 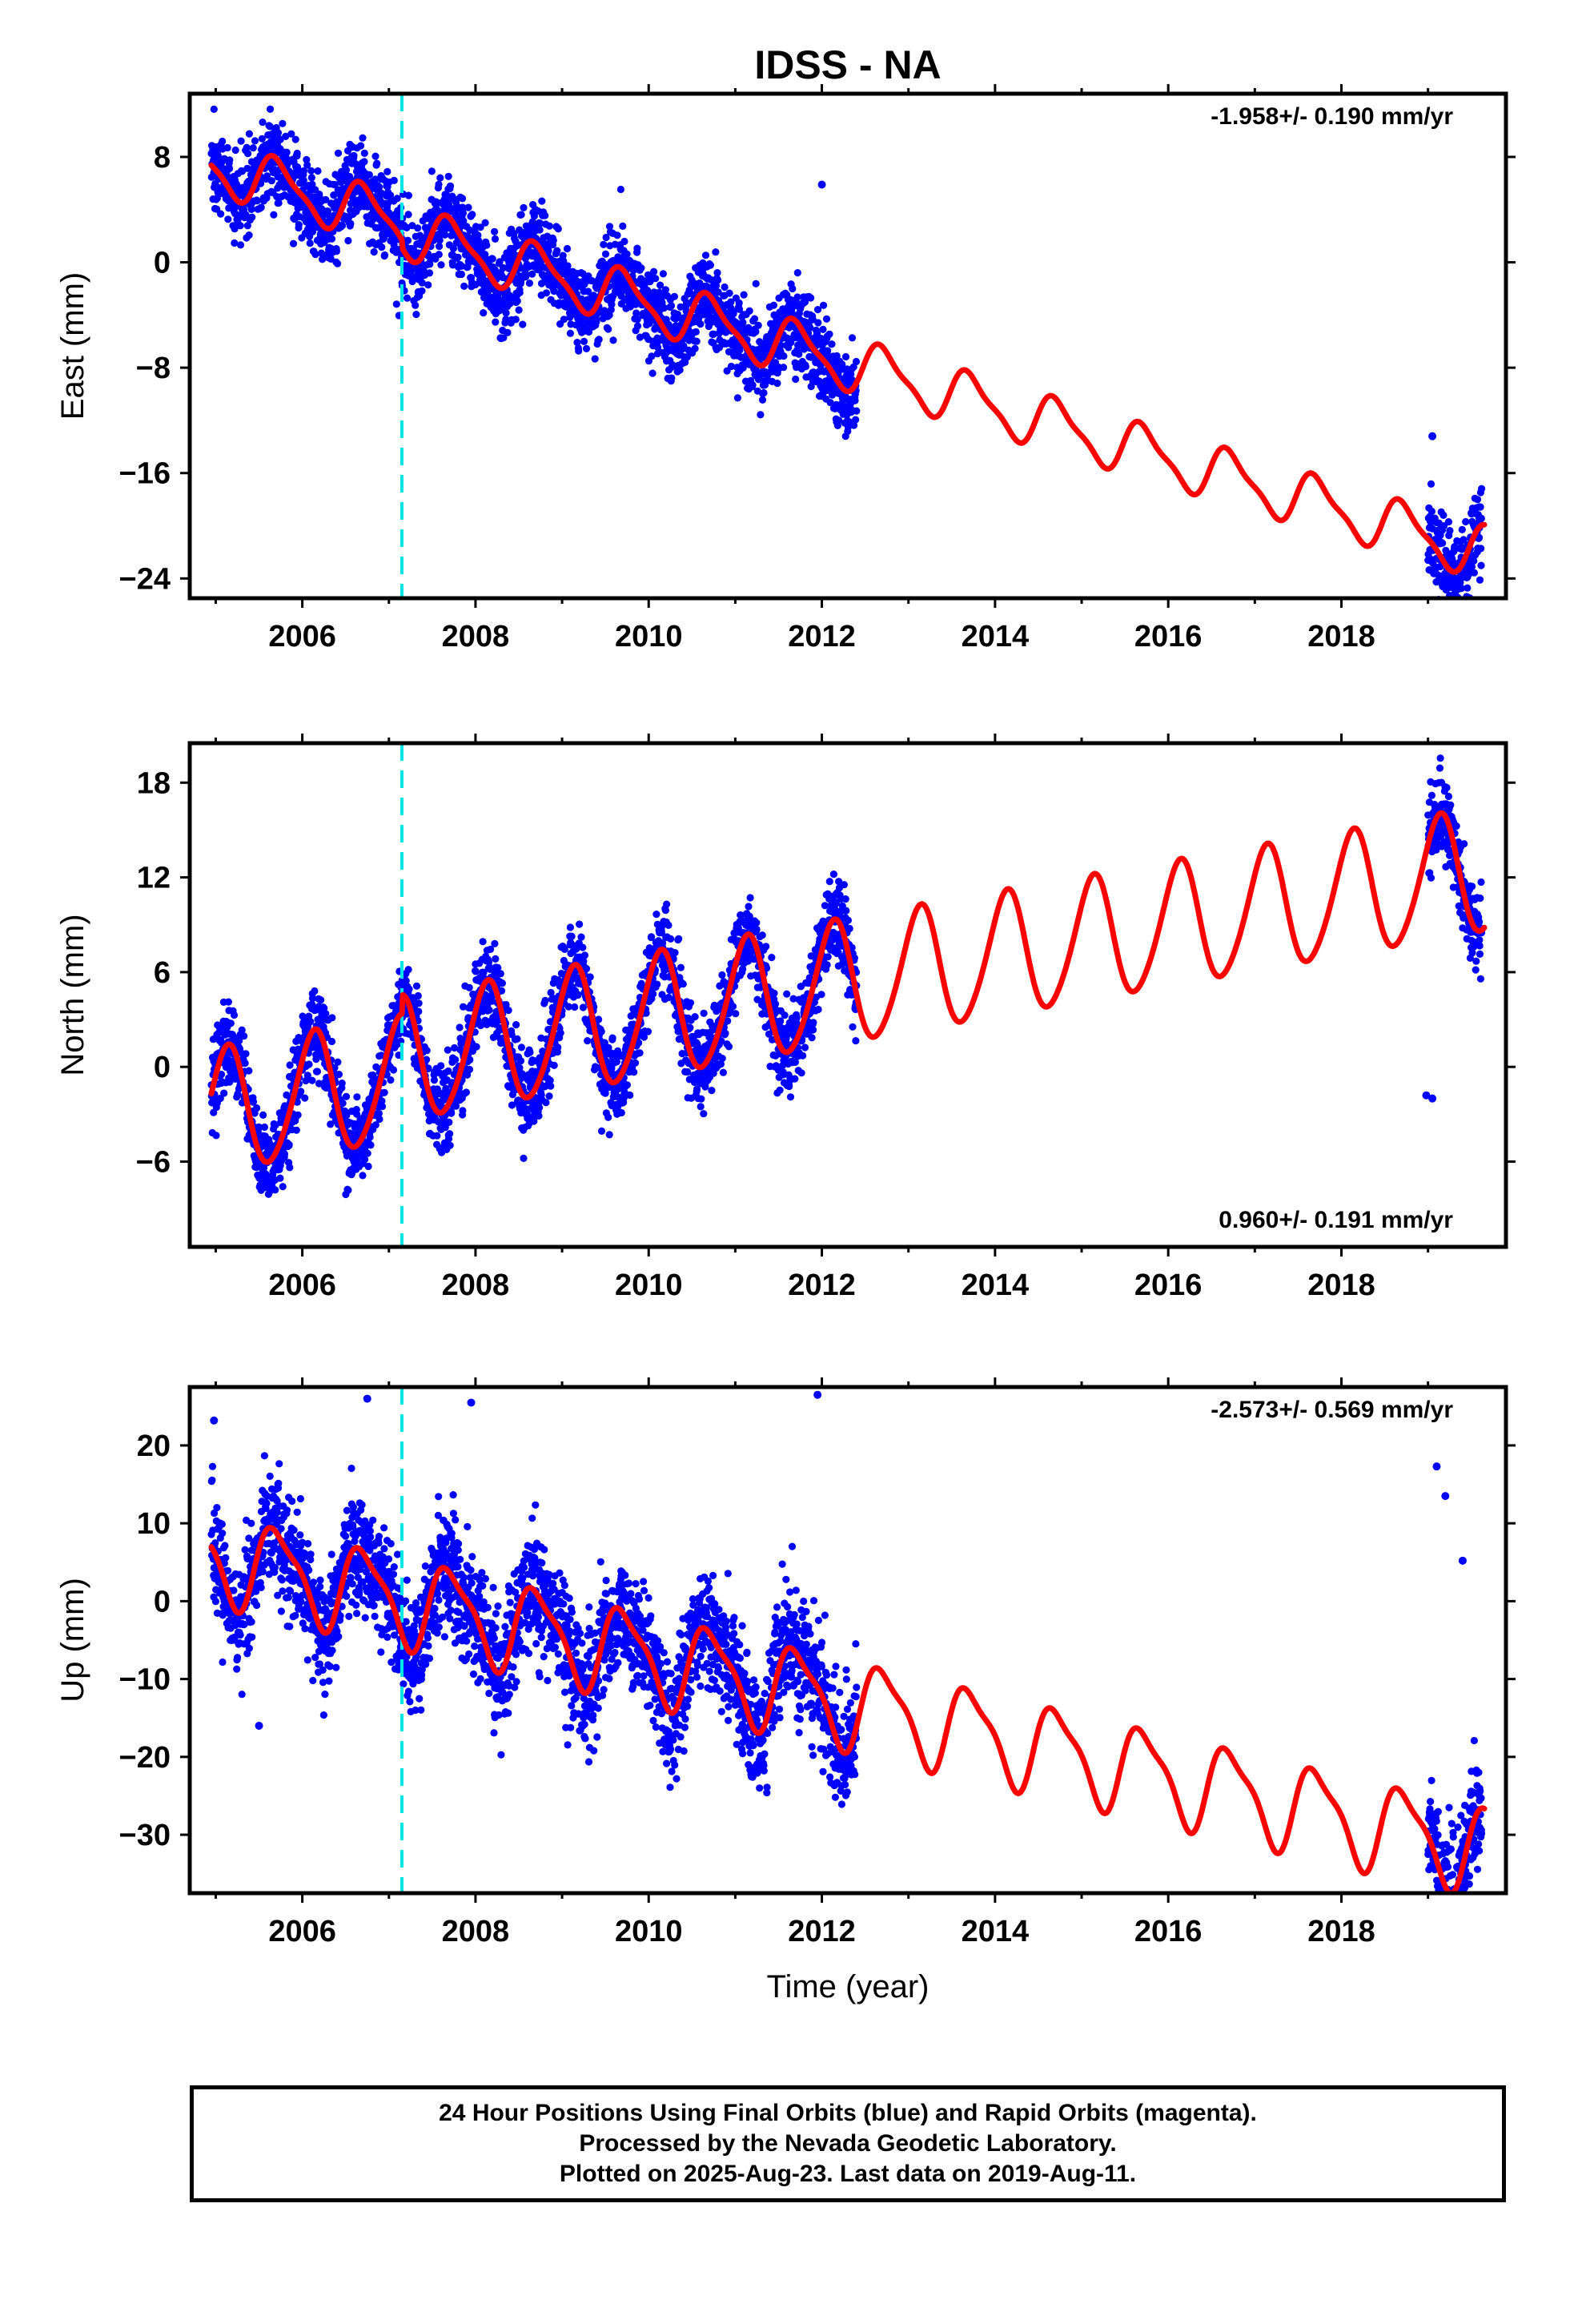 I want to click on outlier-point, so click(x=821, y=185).